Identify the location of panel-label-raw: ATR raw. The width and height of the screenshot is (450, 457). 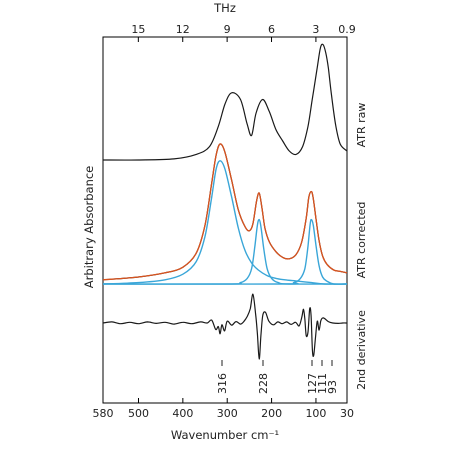
(361, 125).